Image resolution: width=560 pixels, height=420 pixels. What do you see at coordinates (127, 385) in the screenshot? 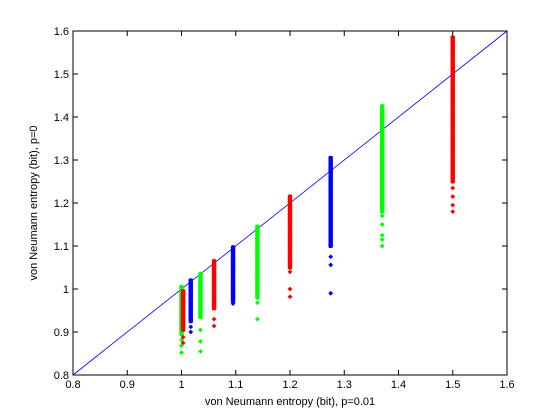
I see `x-tick-label: 0.9` at bounding box center [127, 385].